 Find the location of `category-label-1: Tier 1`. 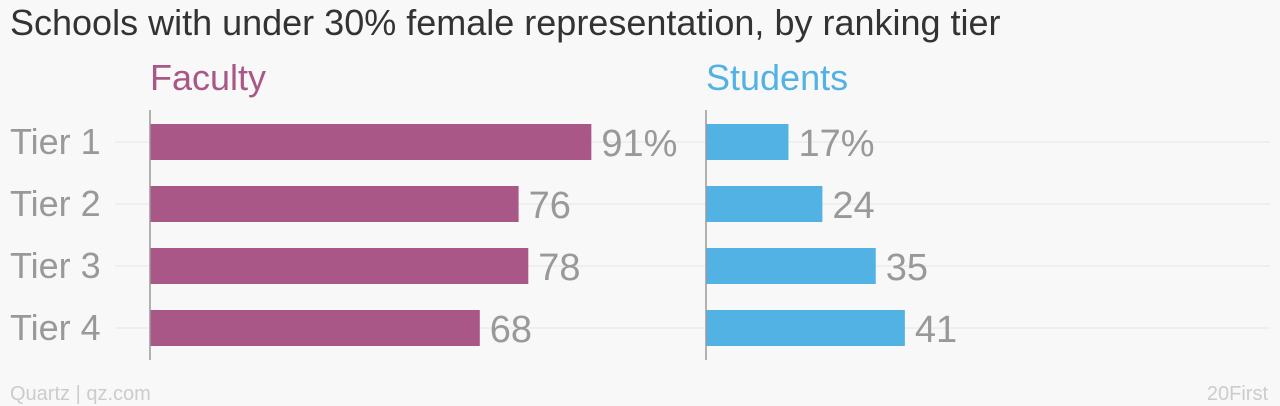

category-label-1: Tier 1 is located at coordinates (55, 141).